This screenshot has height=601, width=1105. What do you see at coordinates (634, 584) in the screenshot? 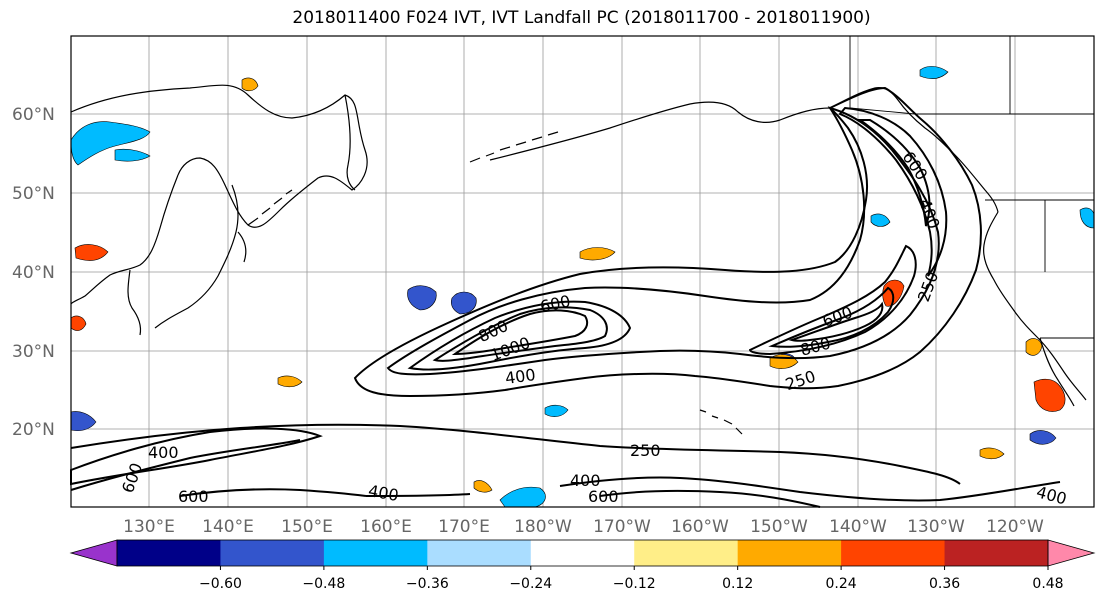
I see `colorbar-tick-label: −0.12` at bounding box center [634, 584].